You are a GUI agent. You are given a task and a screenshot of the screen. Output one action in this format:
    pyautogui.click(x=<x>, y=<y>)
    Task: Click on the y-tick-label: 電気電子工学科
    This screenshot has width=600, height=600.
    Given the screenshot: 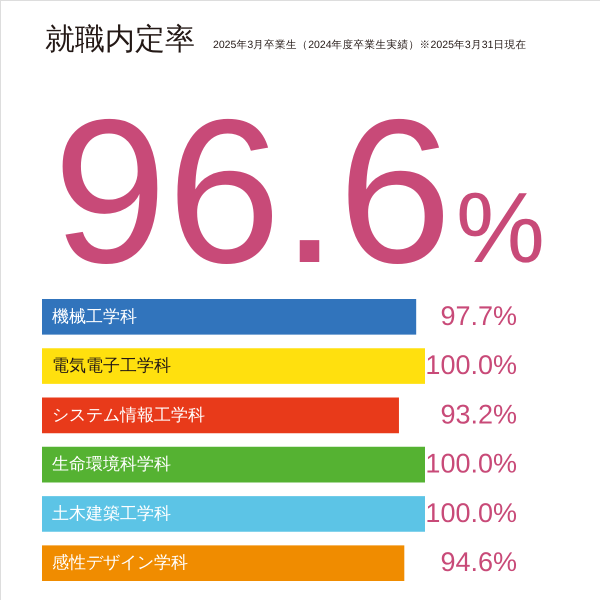 What is the action you would take?
    pyautogui.click(x=111, y=366)
    